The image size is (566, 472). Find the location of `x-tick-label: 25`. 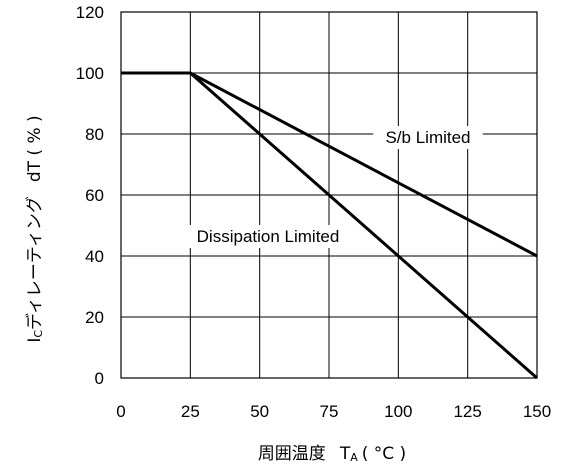

x-tick-label: 25 is located at coordinates (190, 411).